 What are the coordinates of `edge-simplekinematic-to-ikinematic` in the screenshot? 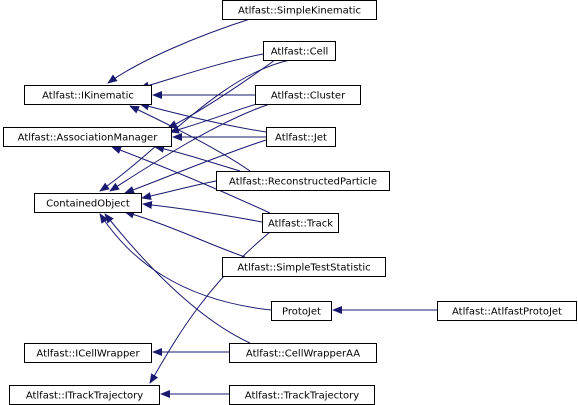 It's located at (179, 51).